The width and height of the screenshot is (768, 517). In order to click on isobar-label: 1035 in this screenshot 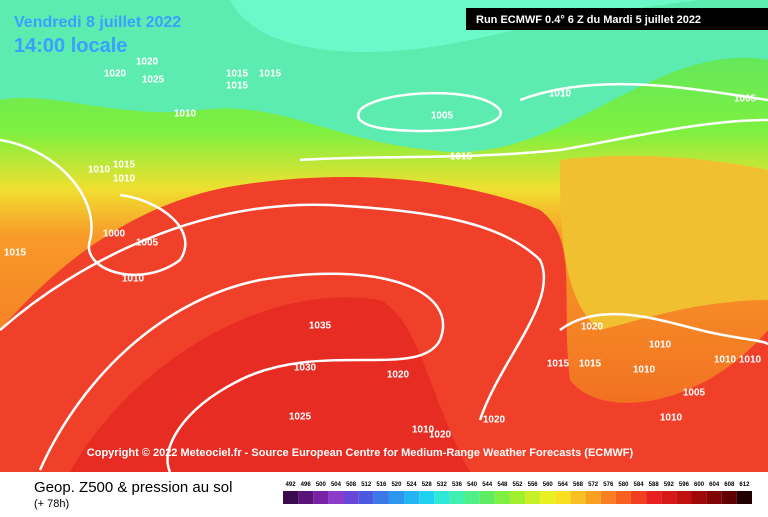, I will do `click(320, 326)`.